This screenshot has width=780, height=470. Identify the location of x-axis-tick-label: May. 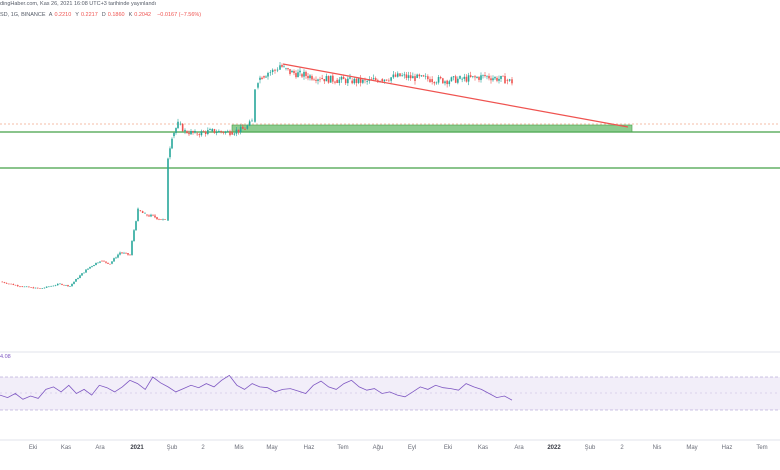
(271, 448).